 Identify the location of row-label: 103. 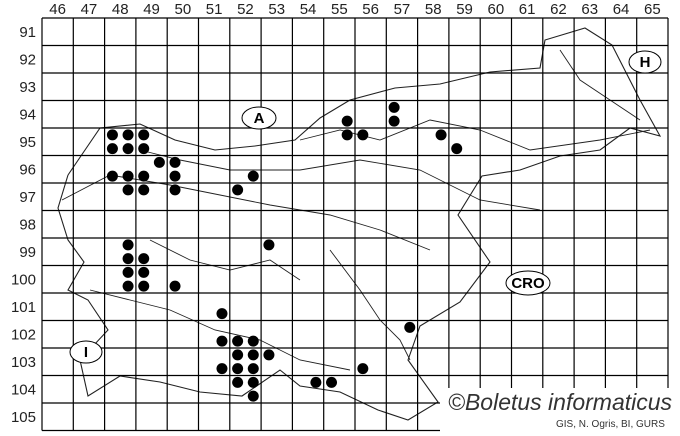
(23, 362).